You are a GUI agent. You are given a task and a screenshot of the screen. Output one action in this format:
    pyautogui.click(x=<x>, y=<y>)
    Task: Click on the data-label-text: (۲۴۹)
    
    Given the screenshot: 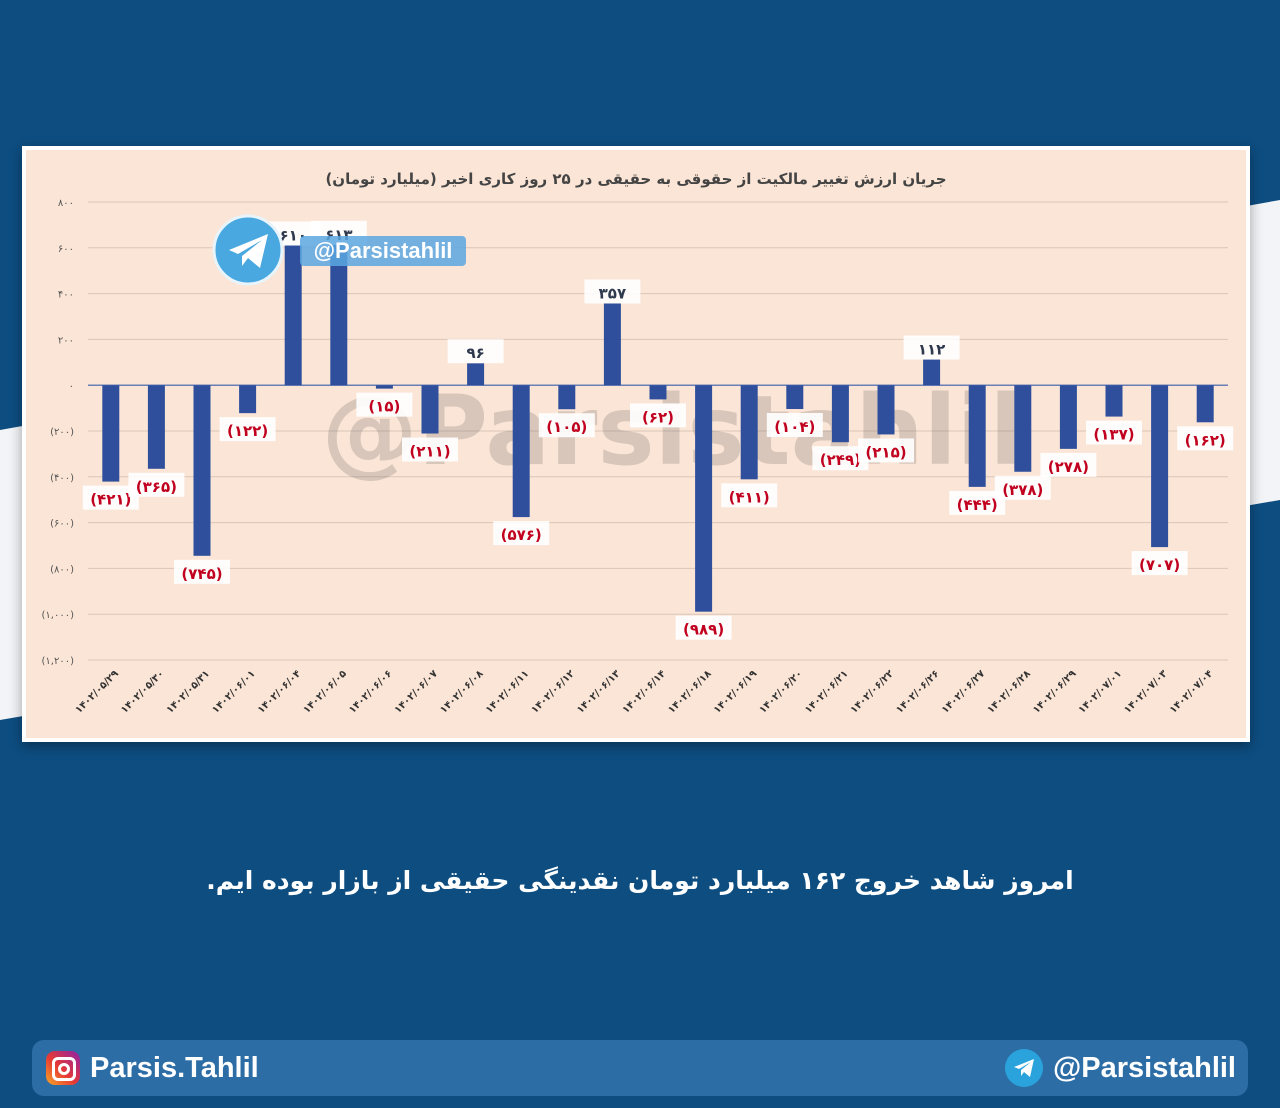 What is the action you would take?
    pyautogui.click(x=840, y=460)
    